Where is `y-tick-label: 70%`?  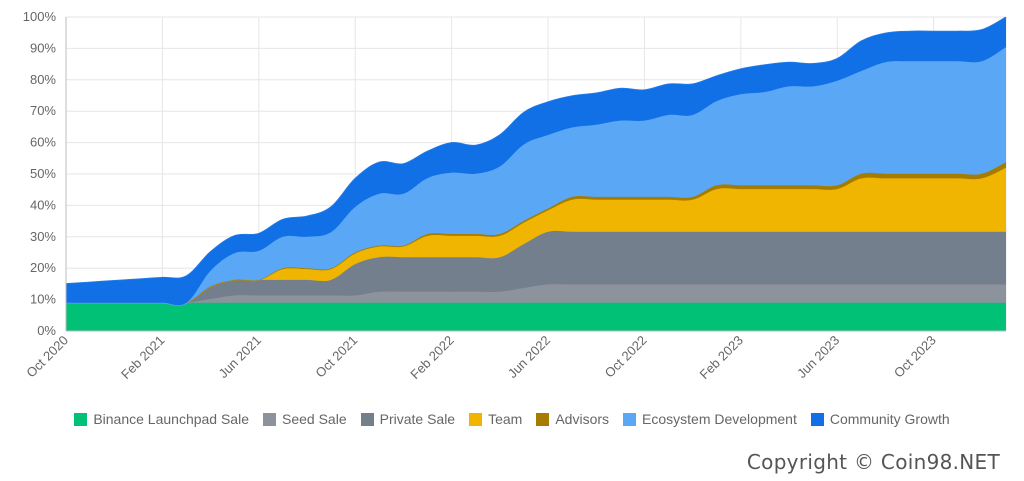 y-tick-label: 70% is located at coordinates (43, 110).